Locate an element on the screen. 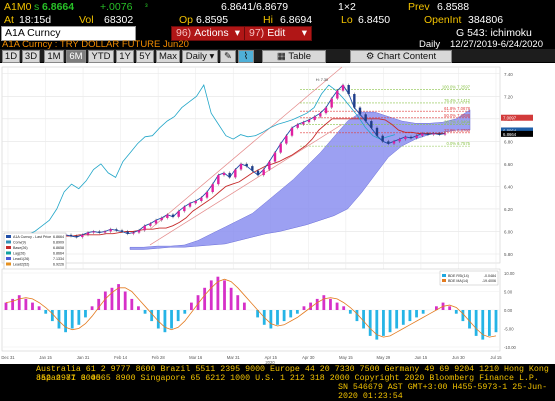 Image resolution: width=555 pixels, height=401 pixels. x-tick-label: Feb 28 is located at coordinates (159, 357).